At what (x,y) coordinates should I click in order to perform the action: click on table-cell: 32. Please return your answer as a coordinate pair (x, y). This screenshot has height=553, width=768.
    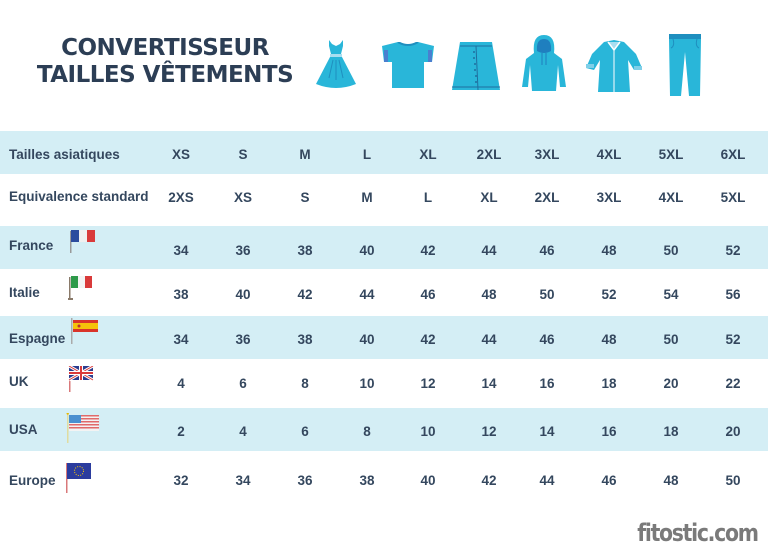
    Looking at the image, I should click on (181, 480).